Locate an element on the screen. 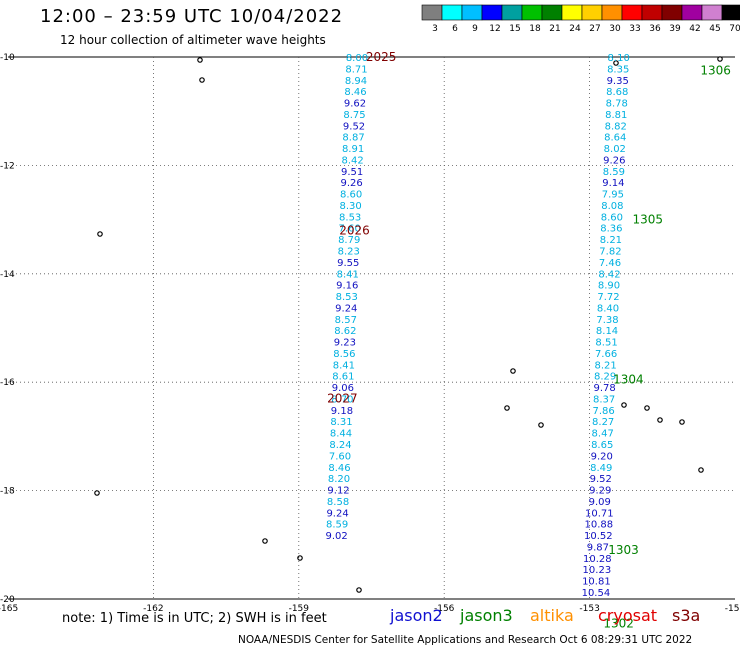 The image size is (740, 650). colorbar-label: 6 is located at coordinates (455, 29).